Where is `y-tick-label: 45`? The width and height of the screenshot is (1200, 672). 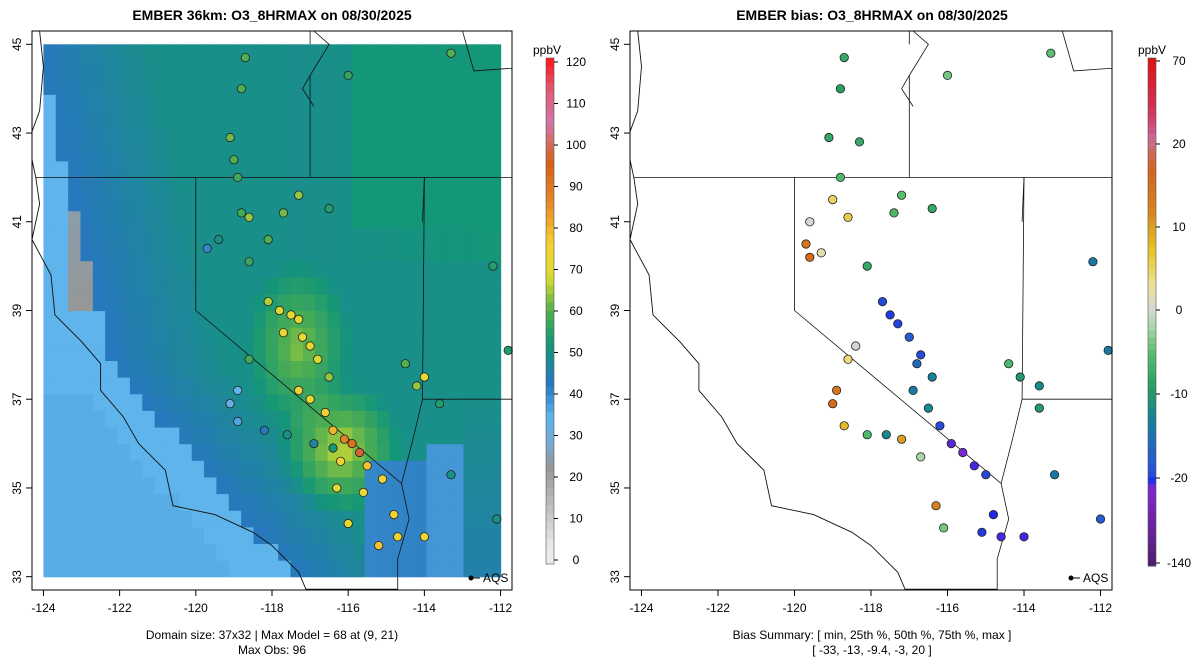 y-tick-label: 45 is located at coordinates (17, 44).